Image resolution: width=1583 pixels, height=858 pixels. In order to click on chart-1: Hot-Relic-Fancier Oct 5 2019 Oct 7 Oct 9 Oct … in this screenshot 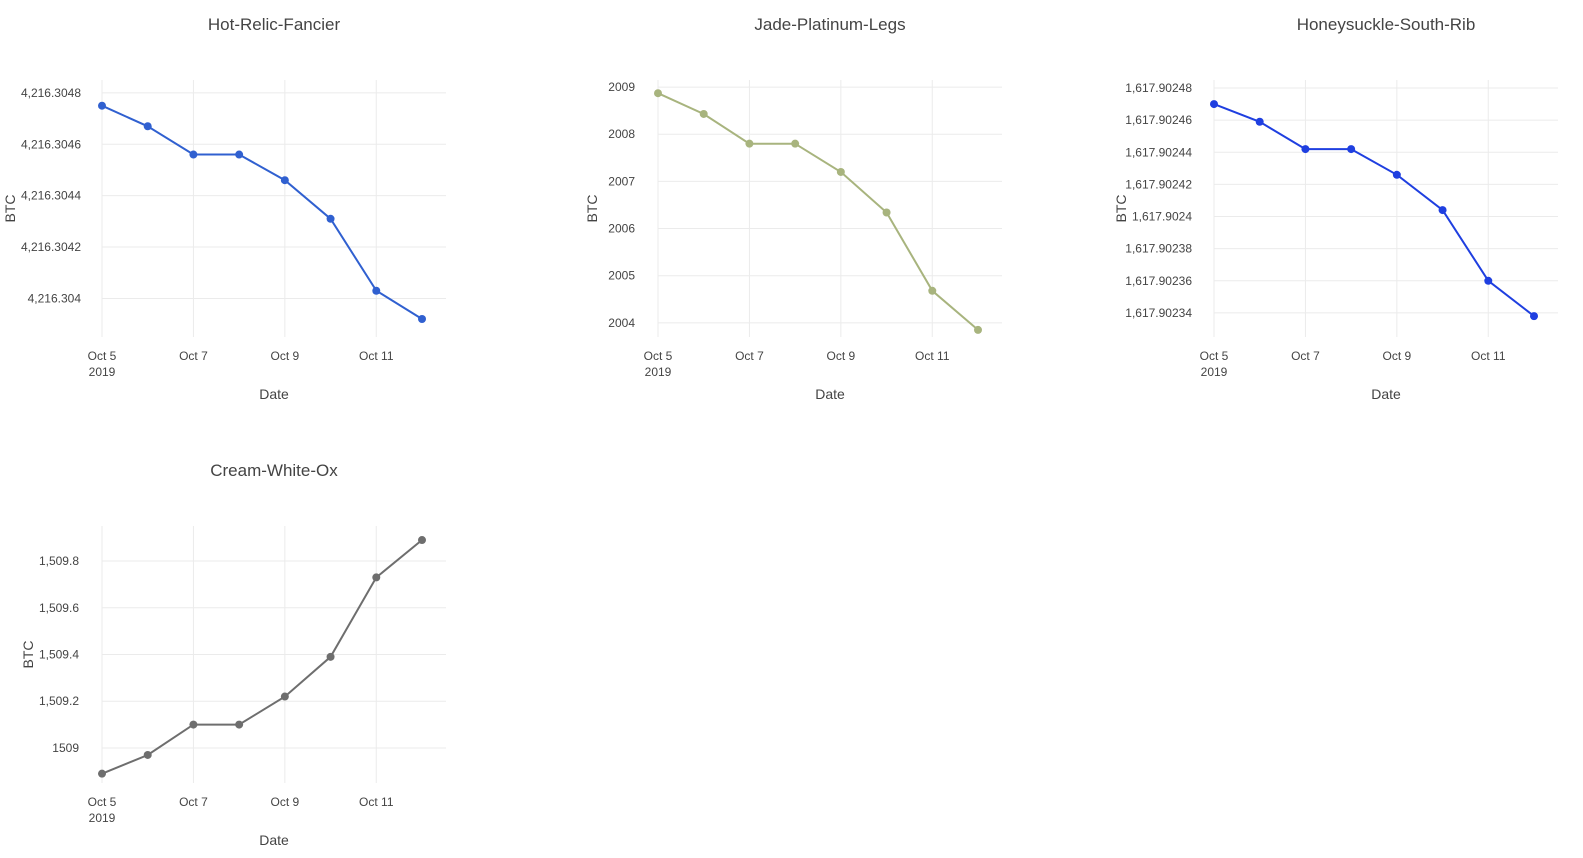, I will do `click(224, 208)`.